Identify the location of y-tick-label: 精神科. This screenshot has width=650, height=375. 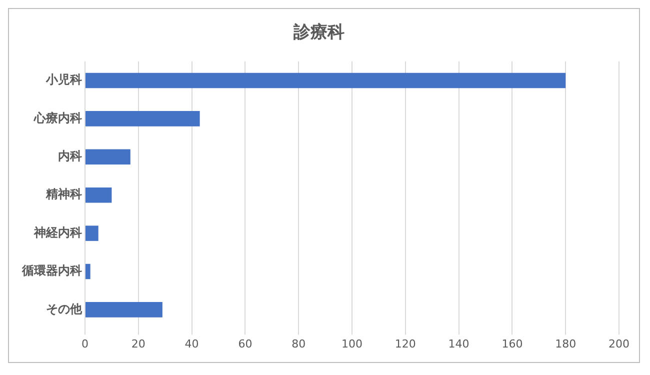
(63, 194).